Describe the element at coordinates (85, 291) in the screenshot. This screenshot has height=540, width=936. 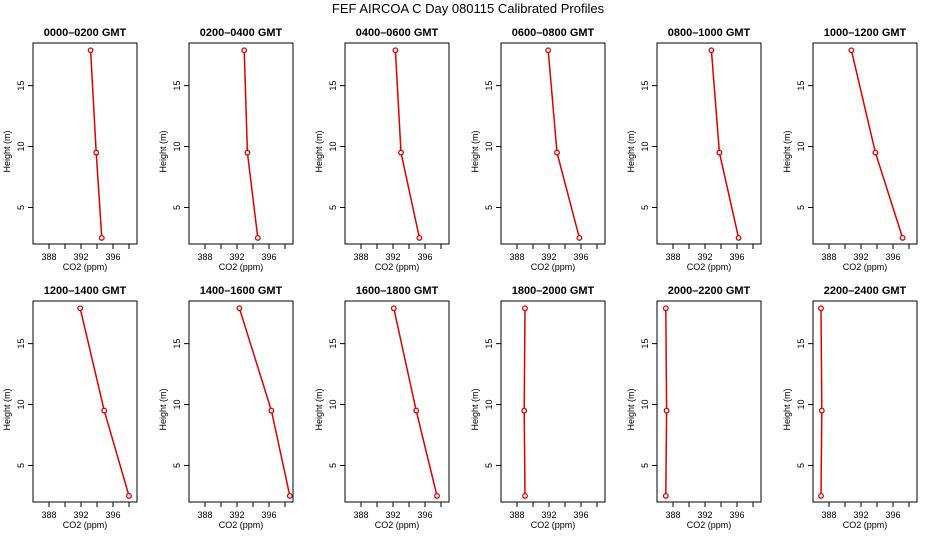
I see `panel-title: 1200–1400 GMT` at that location.